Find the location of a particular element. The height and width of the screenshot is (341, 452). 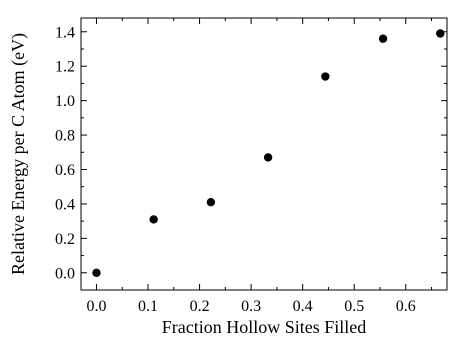

y-tick-label: 0.2 is located at coordinates (65, 239).